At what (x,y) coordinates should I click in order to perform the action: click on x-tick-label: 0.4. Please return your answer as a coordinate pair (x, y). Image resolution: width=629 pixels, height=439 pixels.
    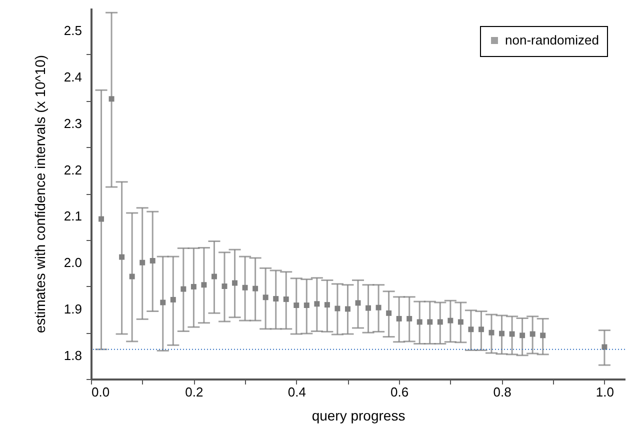
    Looking at the image, I should click on (297, 392).